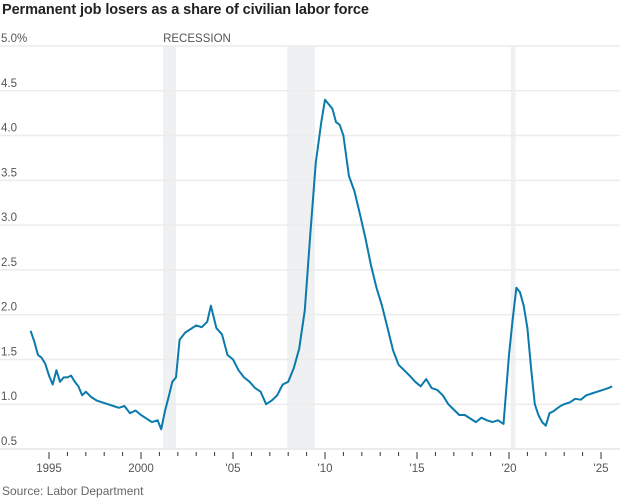 The height and width of the screenshot is (500, 620). I want to click on x-axis: 1995 2000 '05 '10 '15 '20 '25, so click(322, 463).